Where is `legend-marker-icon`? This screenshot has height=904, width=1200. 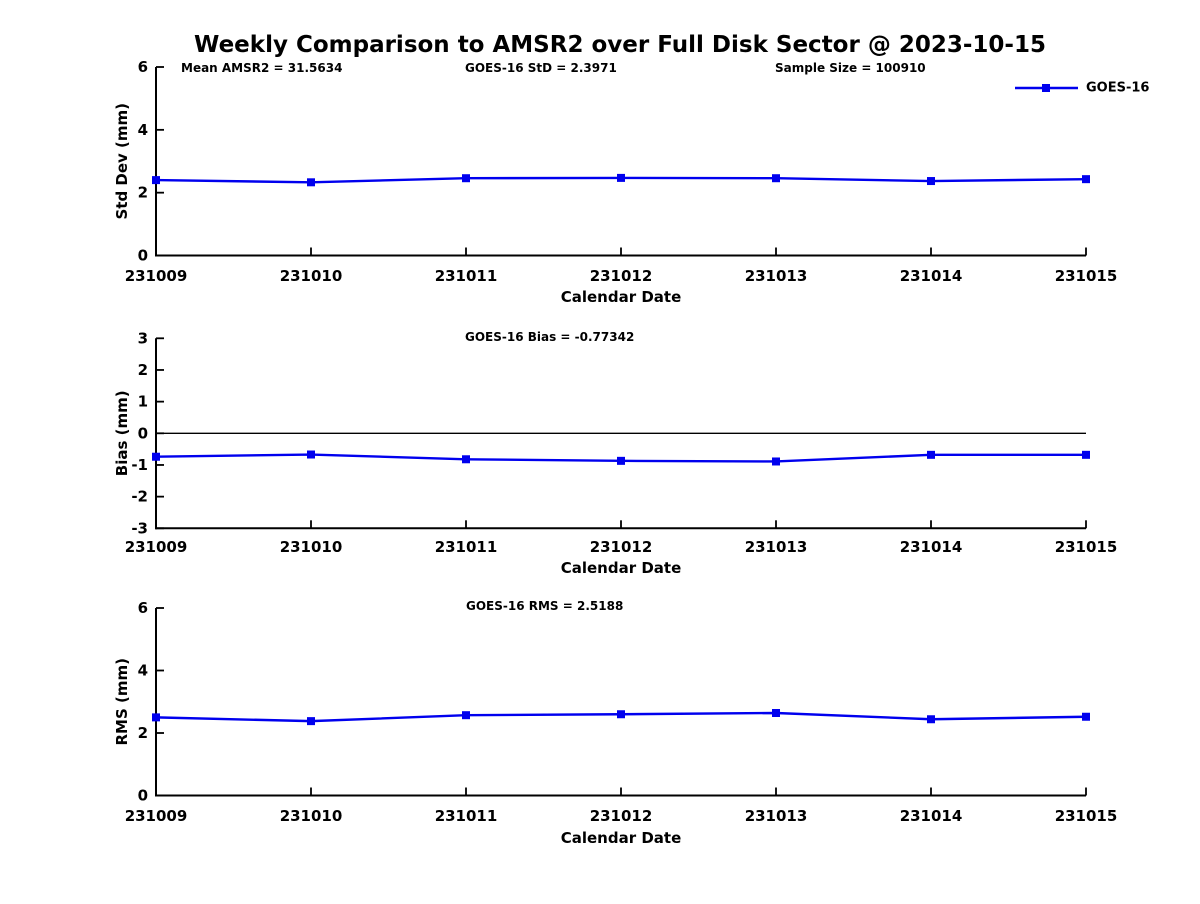
legend-marker-icon is located at coordinates (1046, 88).